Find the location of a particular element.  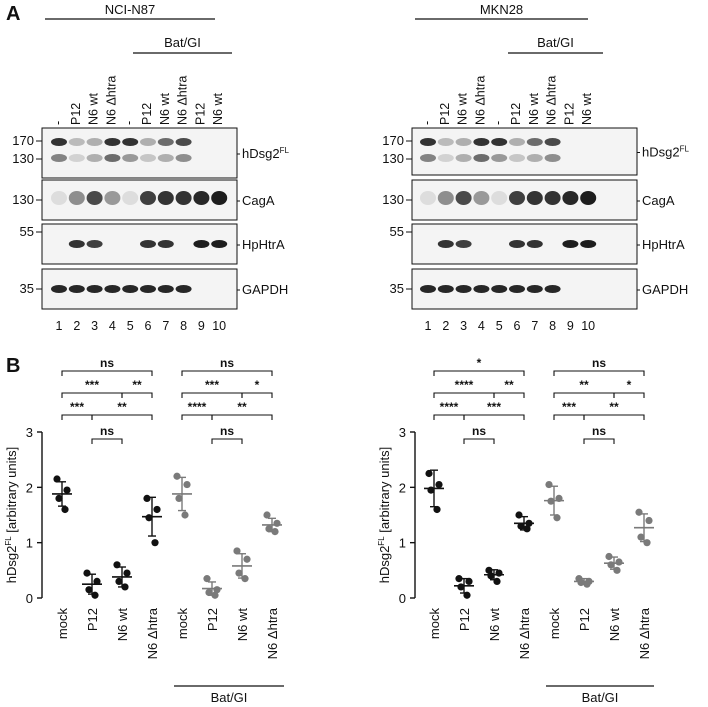

x-category-label: P12 is located at coordinates (92, 619).